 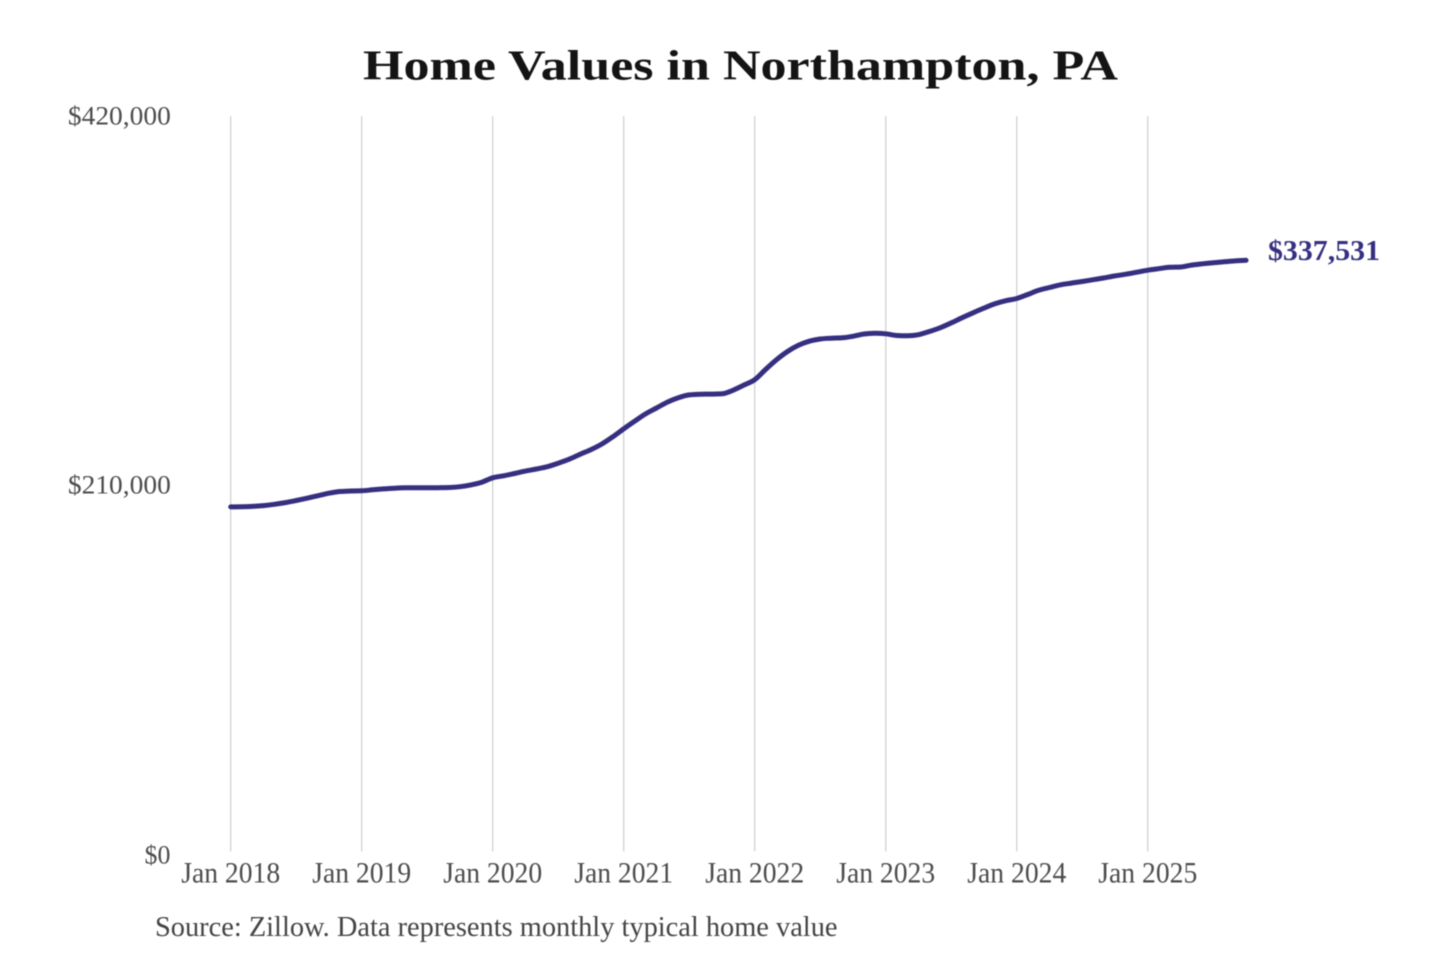 What do you see at coordinates (361, 873) in the screenshot?
I see `svg-text: Jan 2019` at bounding box center [361, 873].